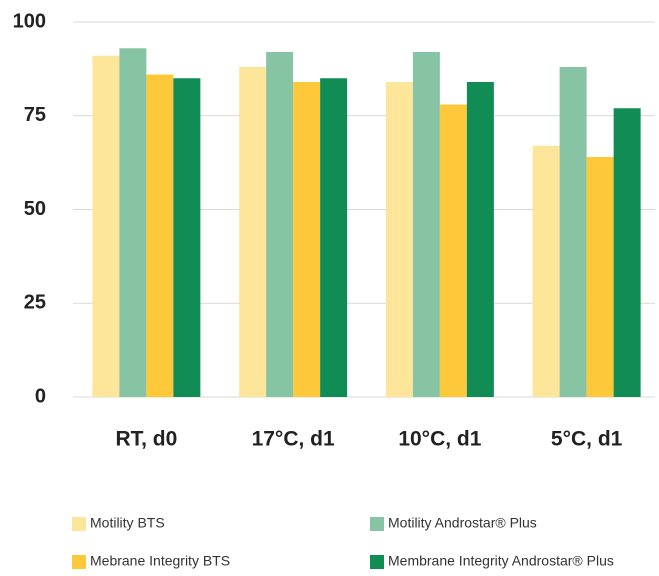 This screenshot has width=659, height=576. I want to click on y-tick-label: 25, so click(35, 303).